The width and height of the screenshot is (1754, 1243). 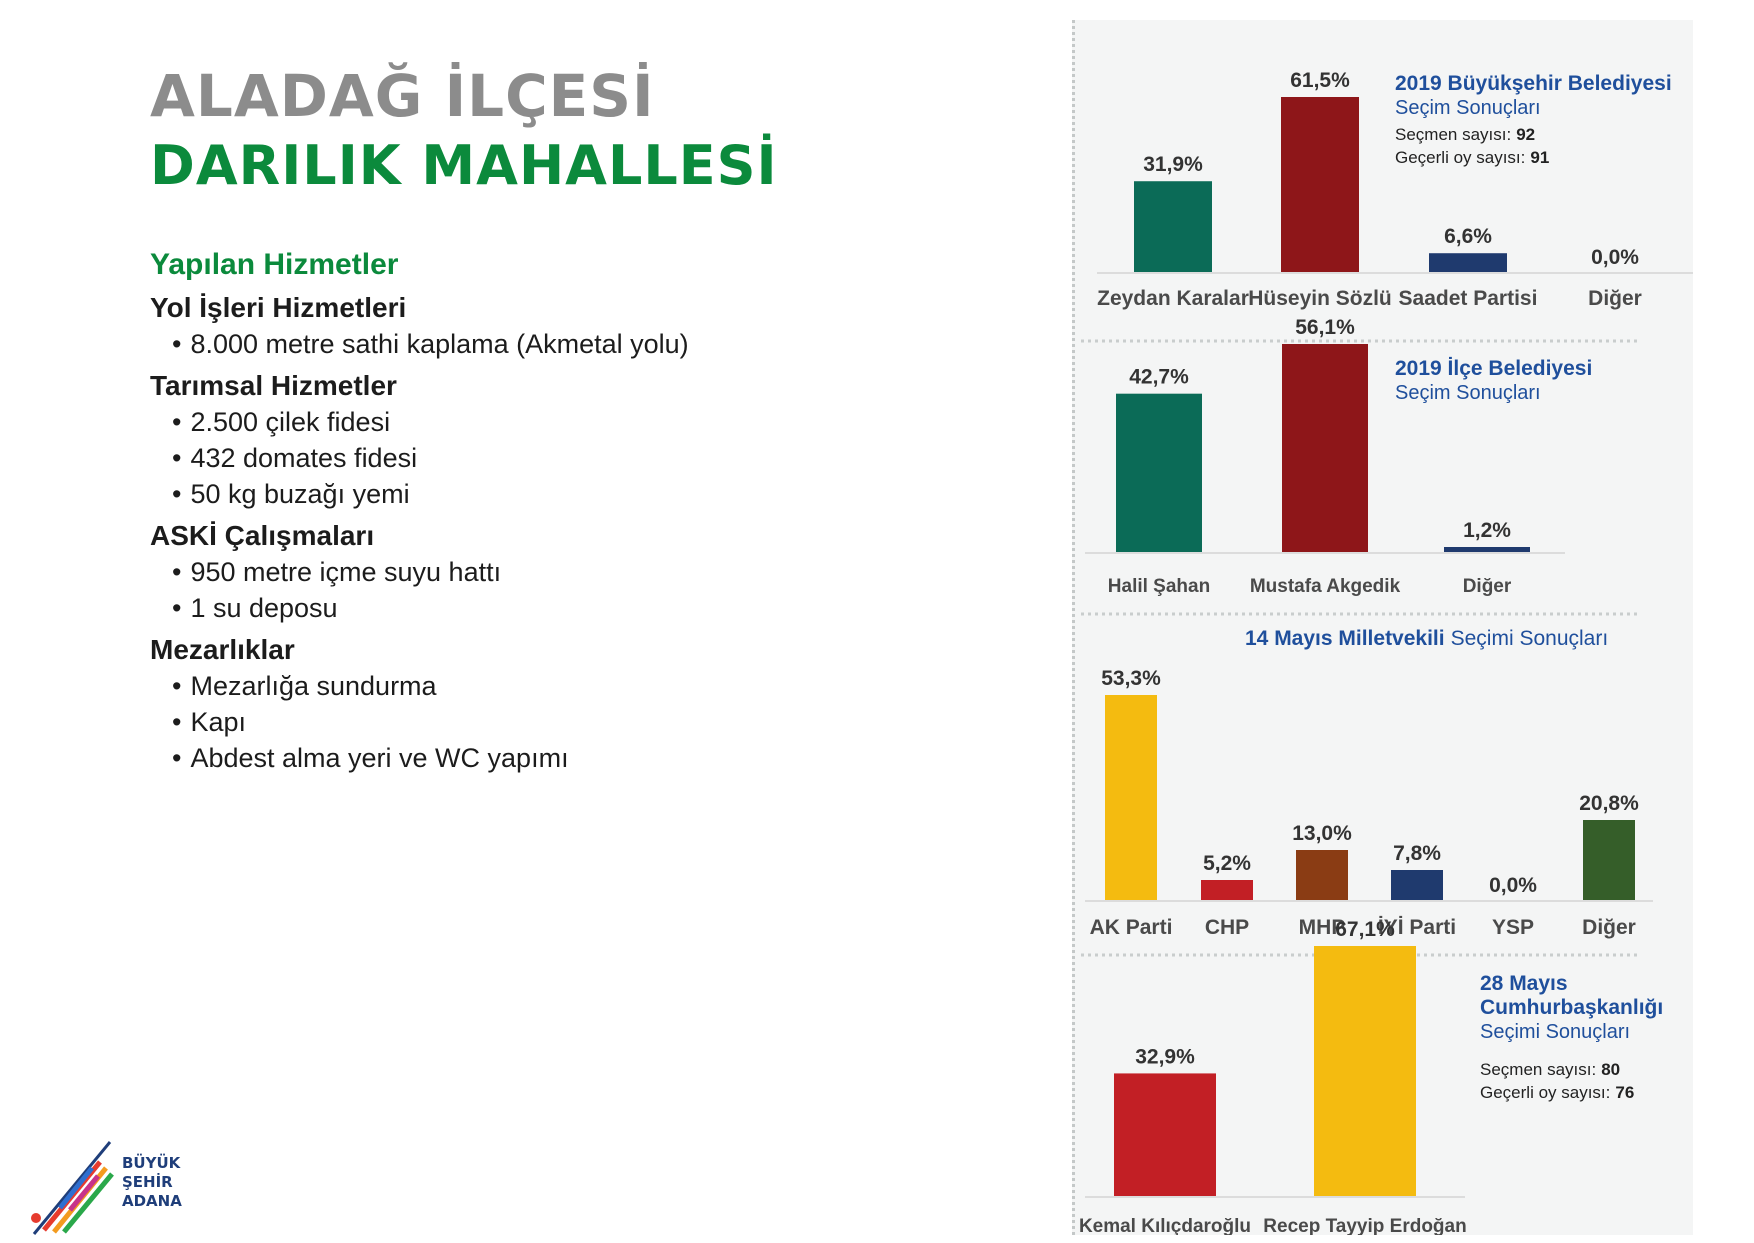 What do you see at coordinates (1131, 678) in the screenshot?
I see `data-label: 53,3%` at bounding box center [1131, 678].